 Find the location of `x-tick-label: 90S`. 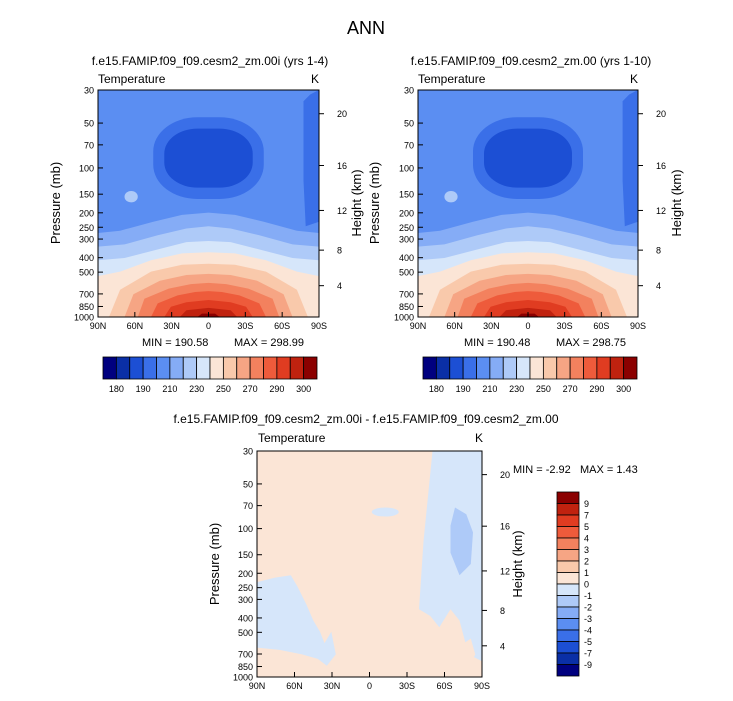

x-tick-label: 90S is located at coordinates (638, 326).